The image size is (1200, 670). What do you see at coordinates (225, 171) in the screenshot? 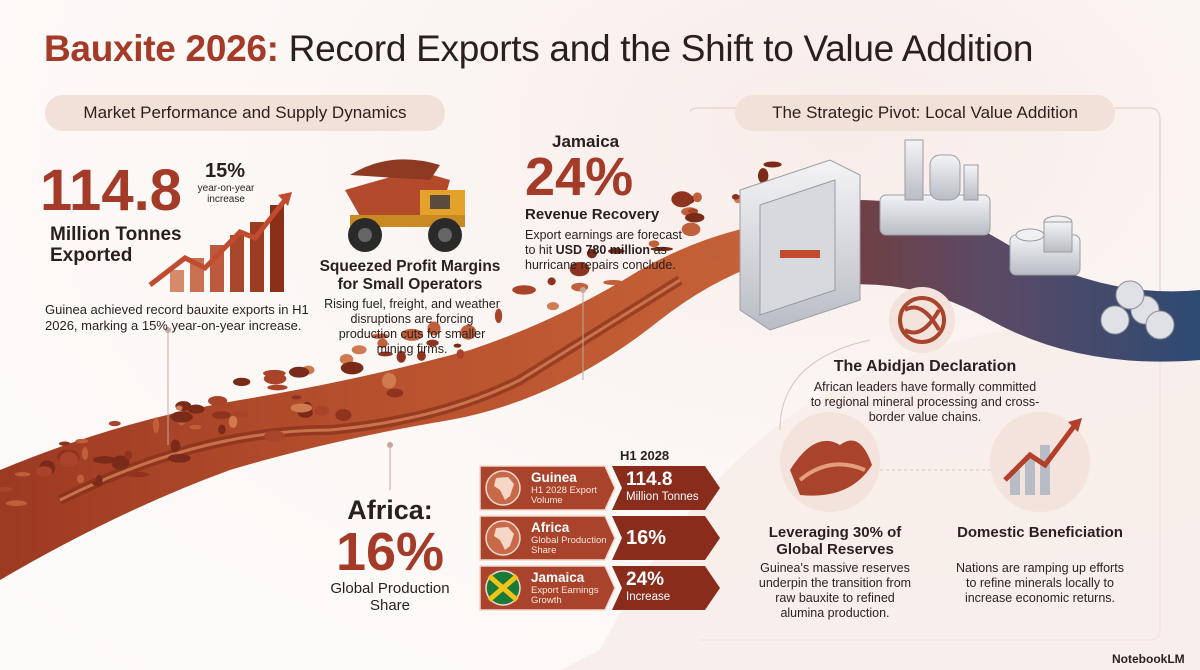
I see `growth-value: 15%` at bounding box center [225, 171].